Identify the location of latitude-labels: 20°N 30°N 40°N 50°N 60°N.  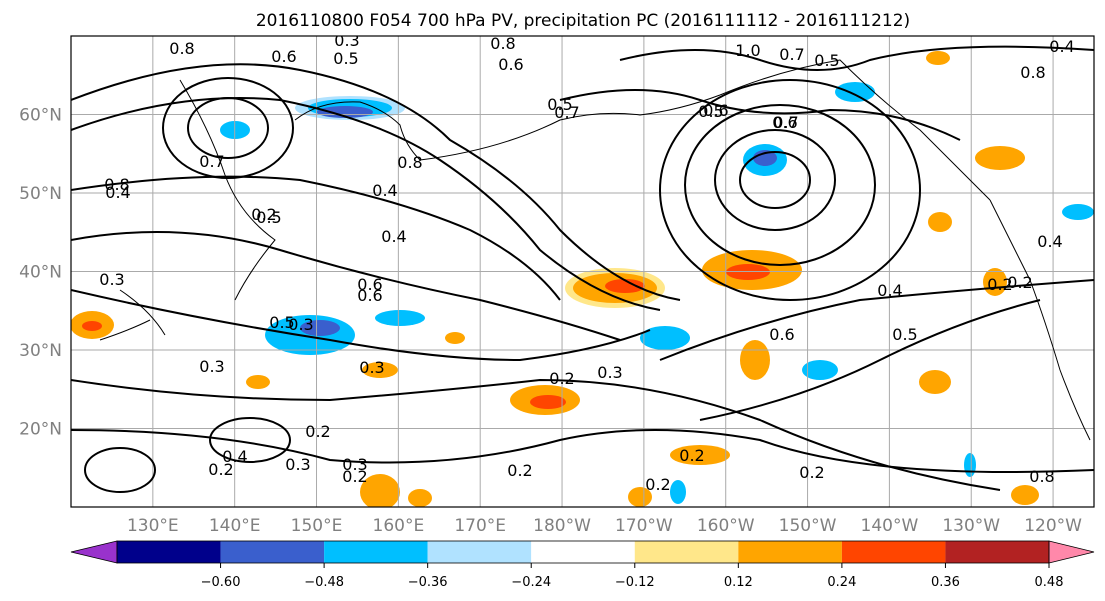
(40, 273).